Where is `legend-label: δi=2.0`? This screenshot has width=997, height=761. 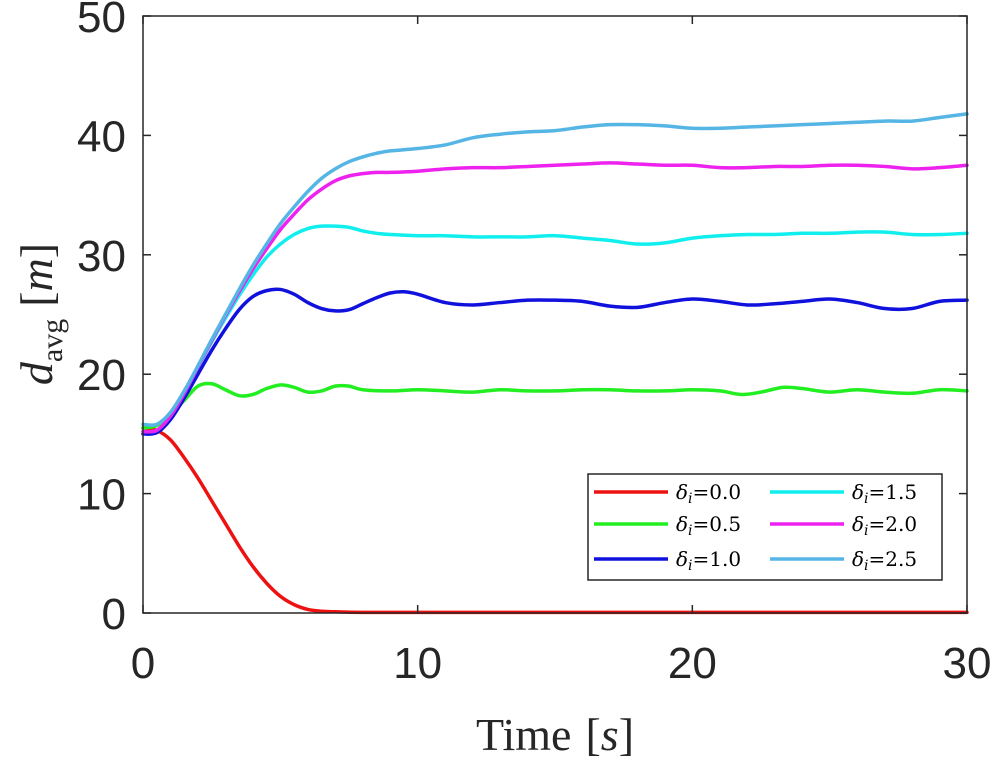 legend-label: δi=2.0 is located at coordinates (884, 525).